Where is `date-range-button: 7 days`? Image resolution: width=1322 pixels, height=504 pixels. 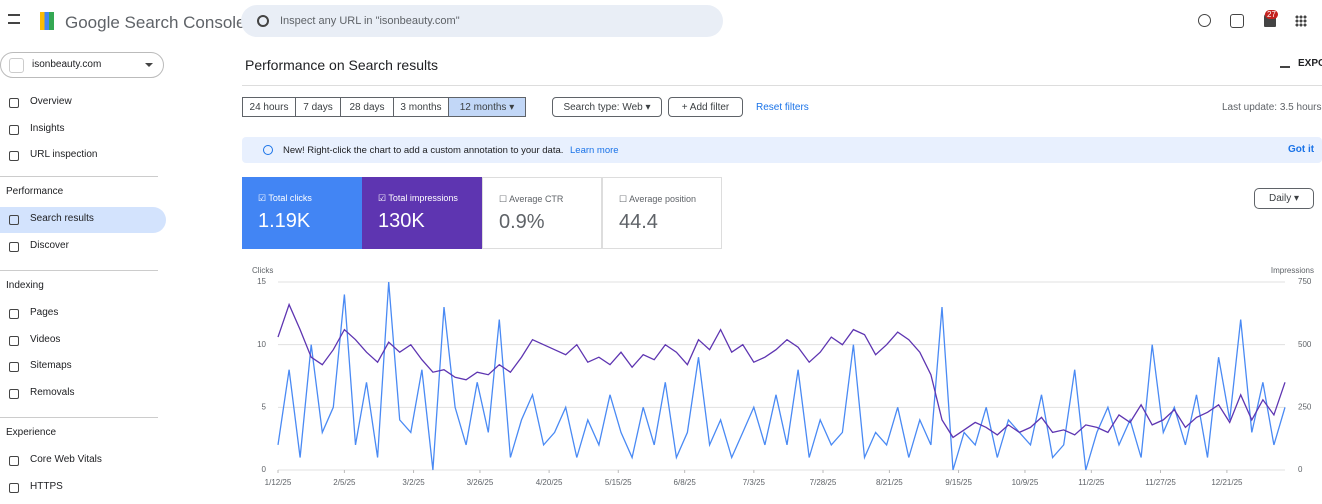 date-range-button: 7 days is located at coordinates (318, 107).